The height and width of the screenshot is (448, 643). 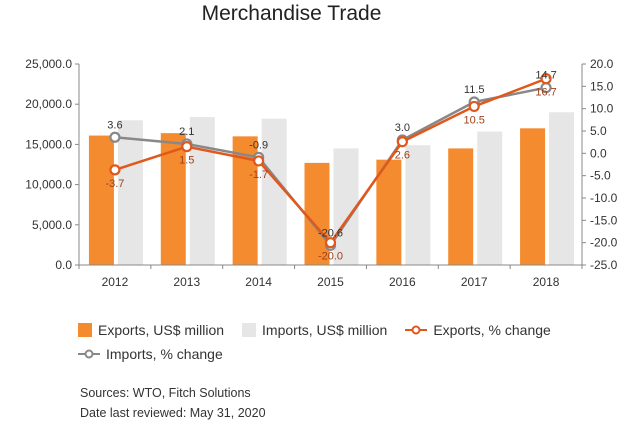 What do you see at coordinates (474, 120) in the screenshot?
I see `label-exports-change-2017: 10.5` at bounding box center [474, 120].